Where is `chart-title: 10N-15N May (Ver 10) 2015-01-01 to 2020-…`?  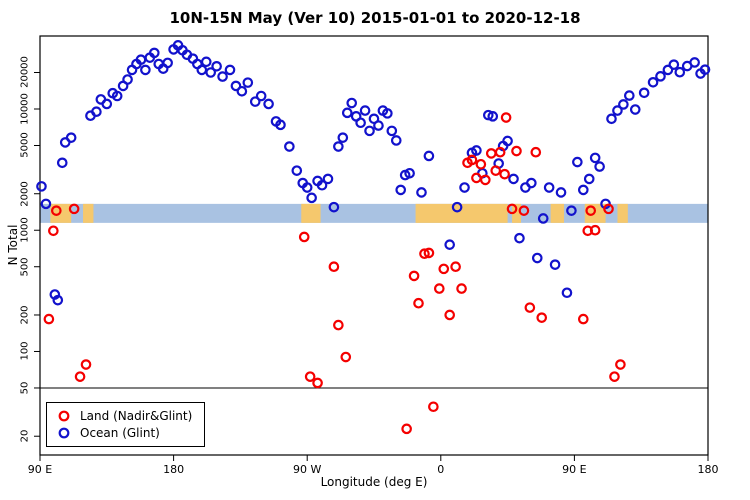
chart-title: 10N-15N May (Ver 10) 2015-01-01 to 2020-… is located at coordinates (375, 18).